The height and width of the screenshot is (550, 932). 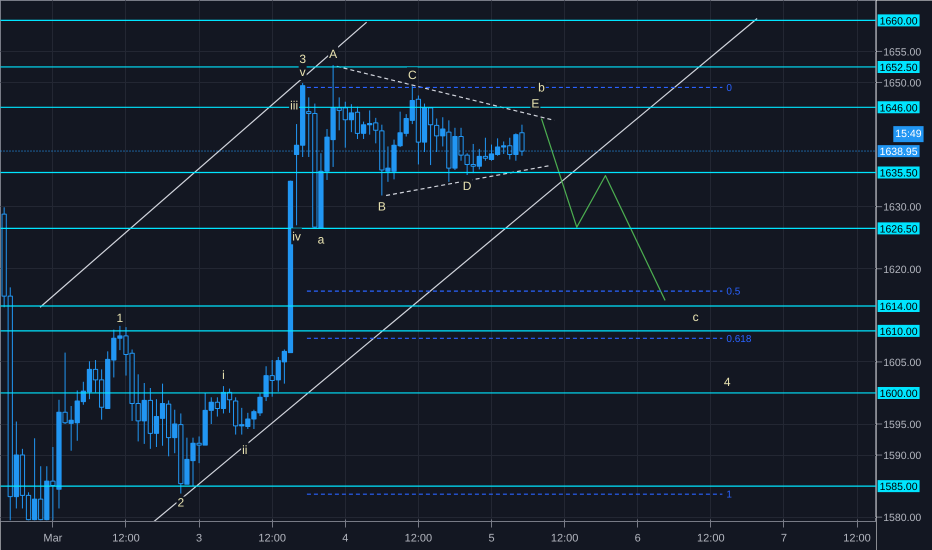 I want to click on x-tick-label: 5, so click(x=491, y=538).